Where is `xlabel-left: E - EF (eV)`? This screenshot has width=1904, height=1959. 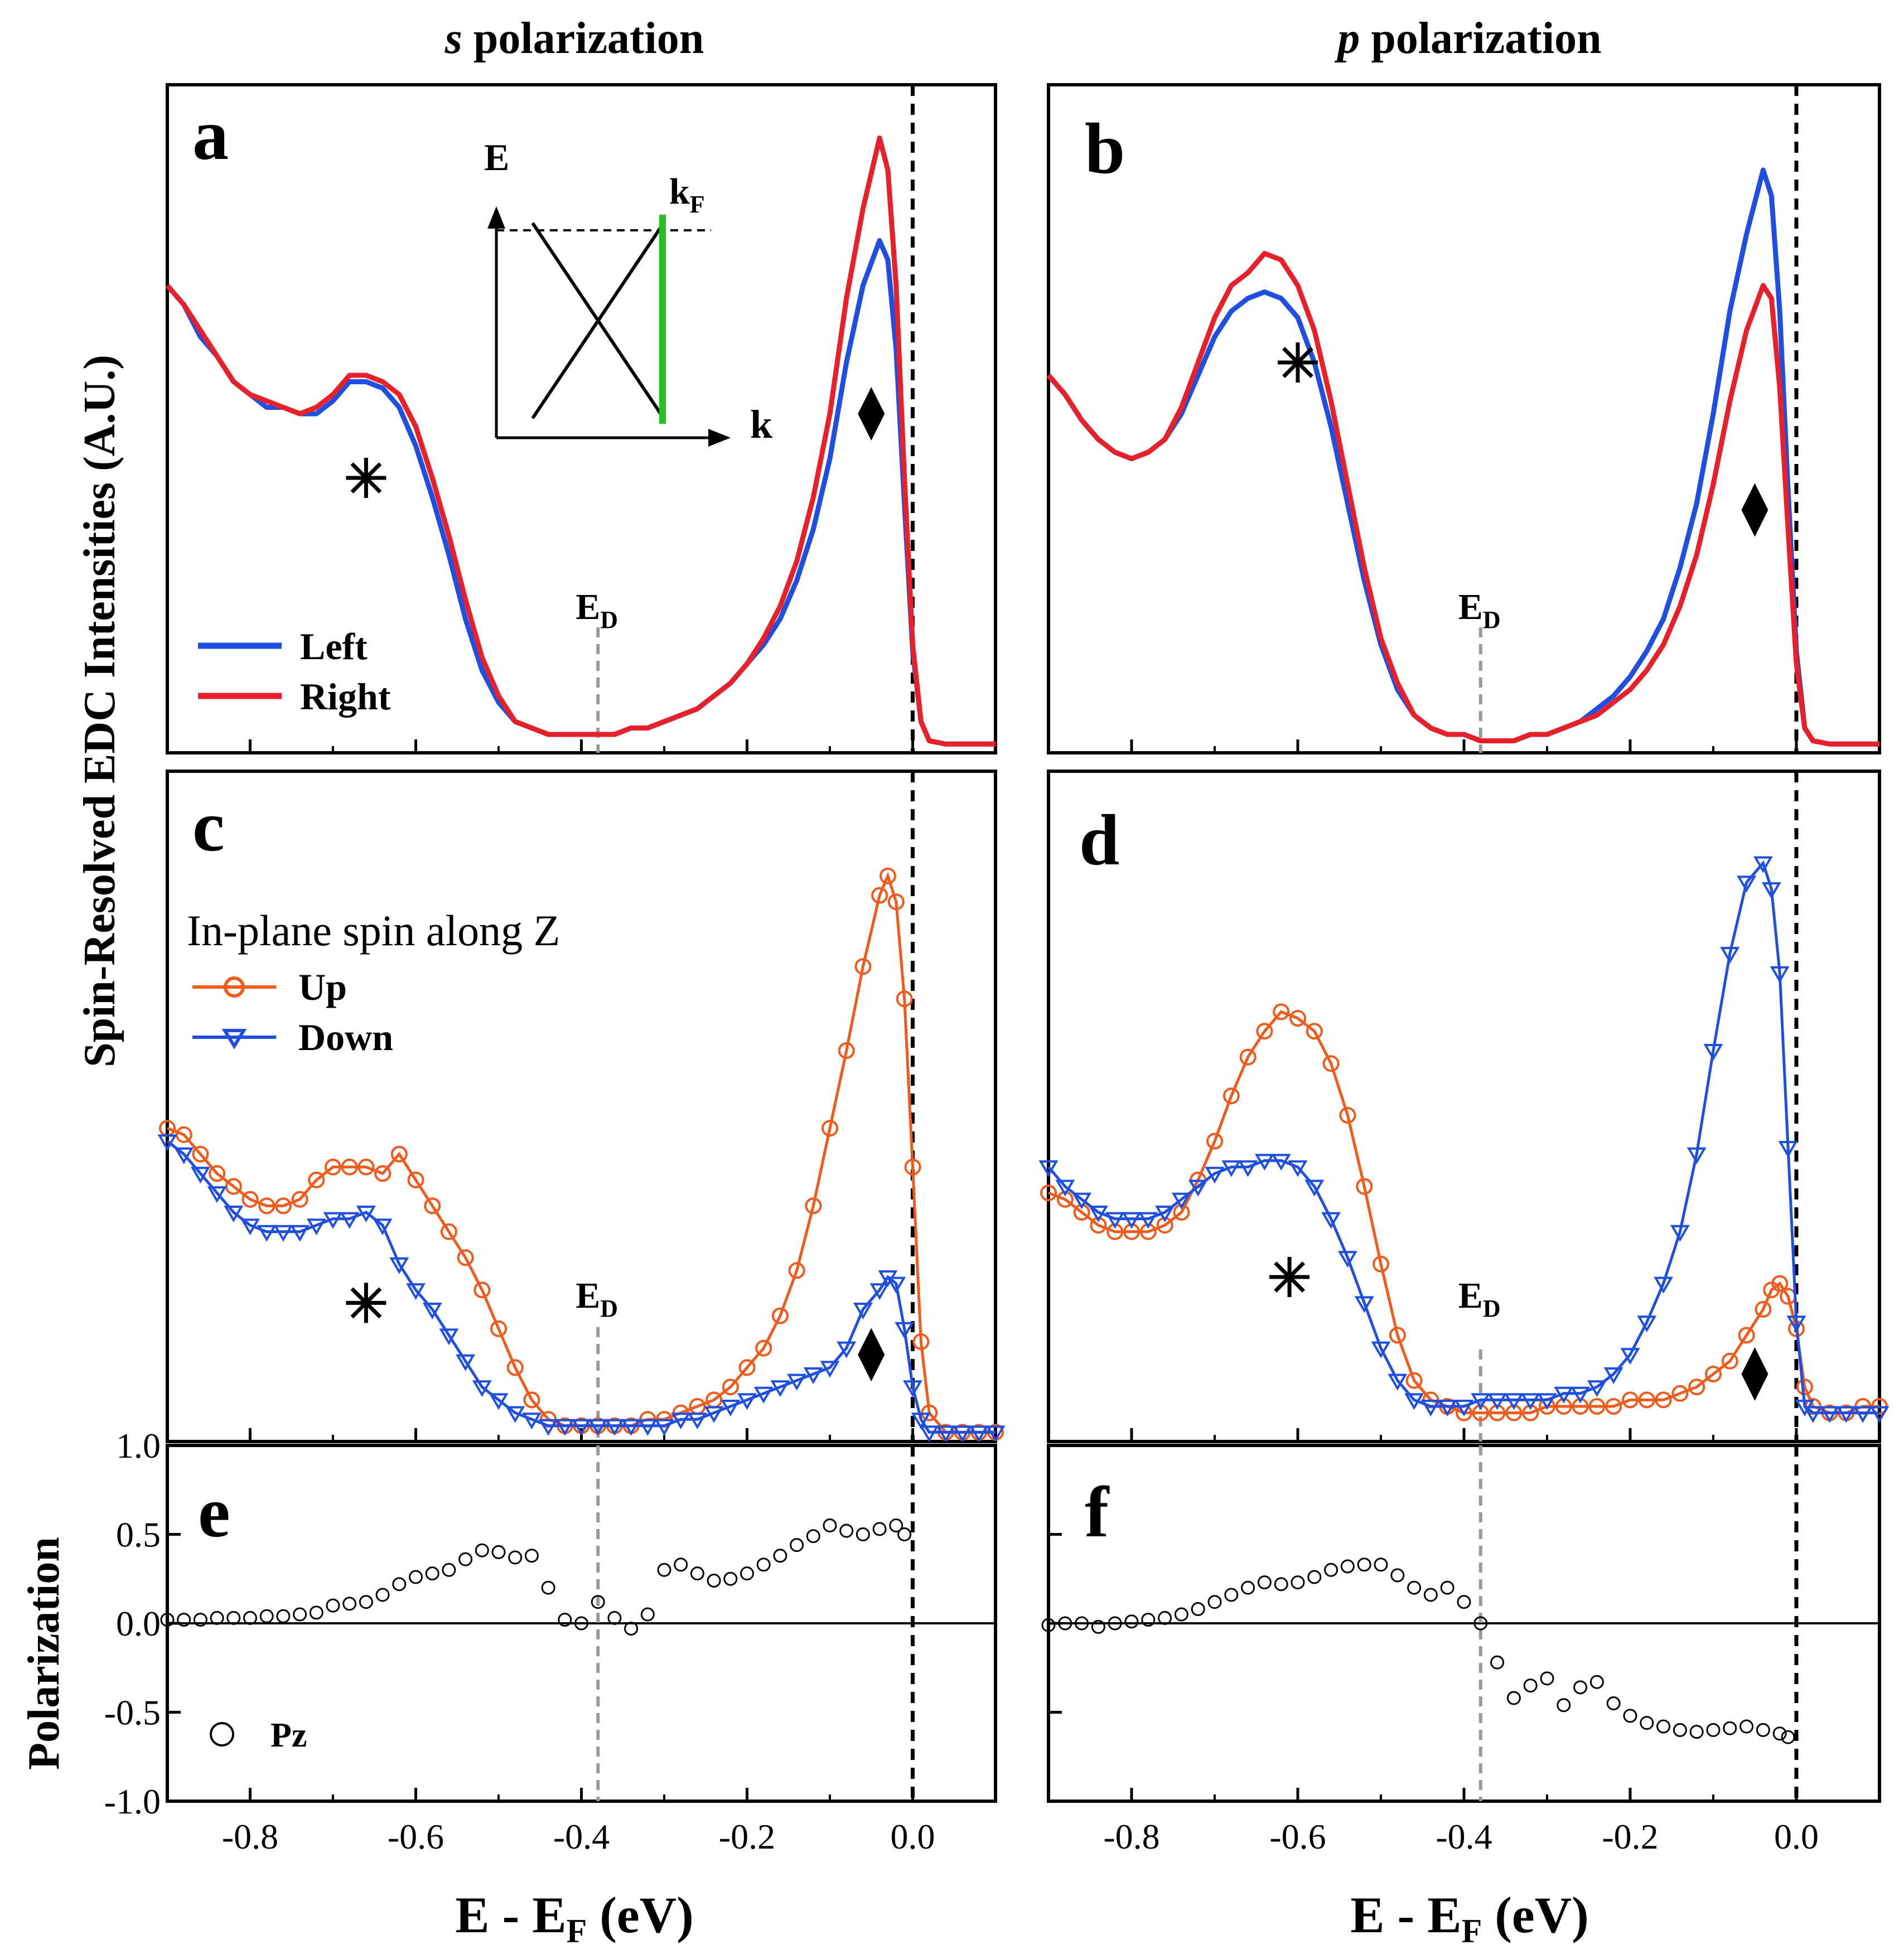
xlabel-left: E - EF (eV) is located at coordinates (574, 1918).